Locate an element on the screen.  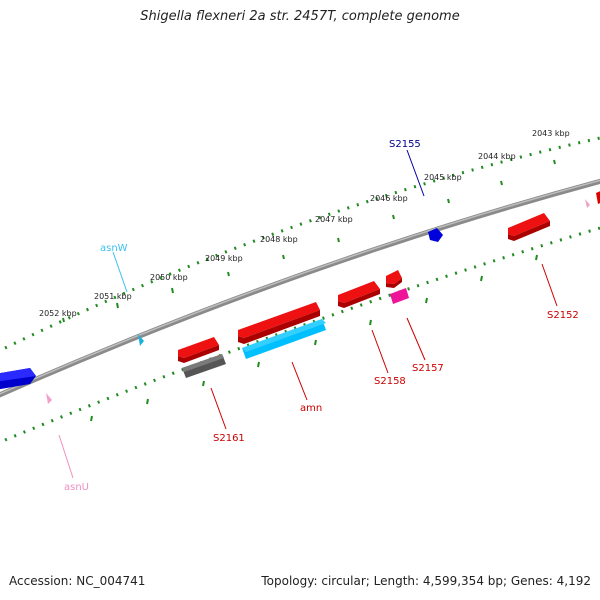
feature-label-asnU: asnU is located at coordinates (76, 487).